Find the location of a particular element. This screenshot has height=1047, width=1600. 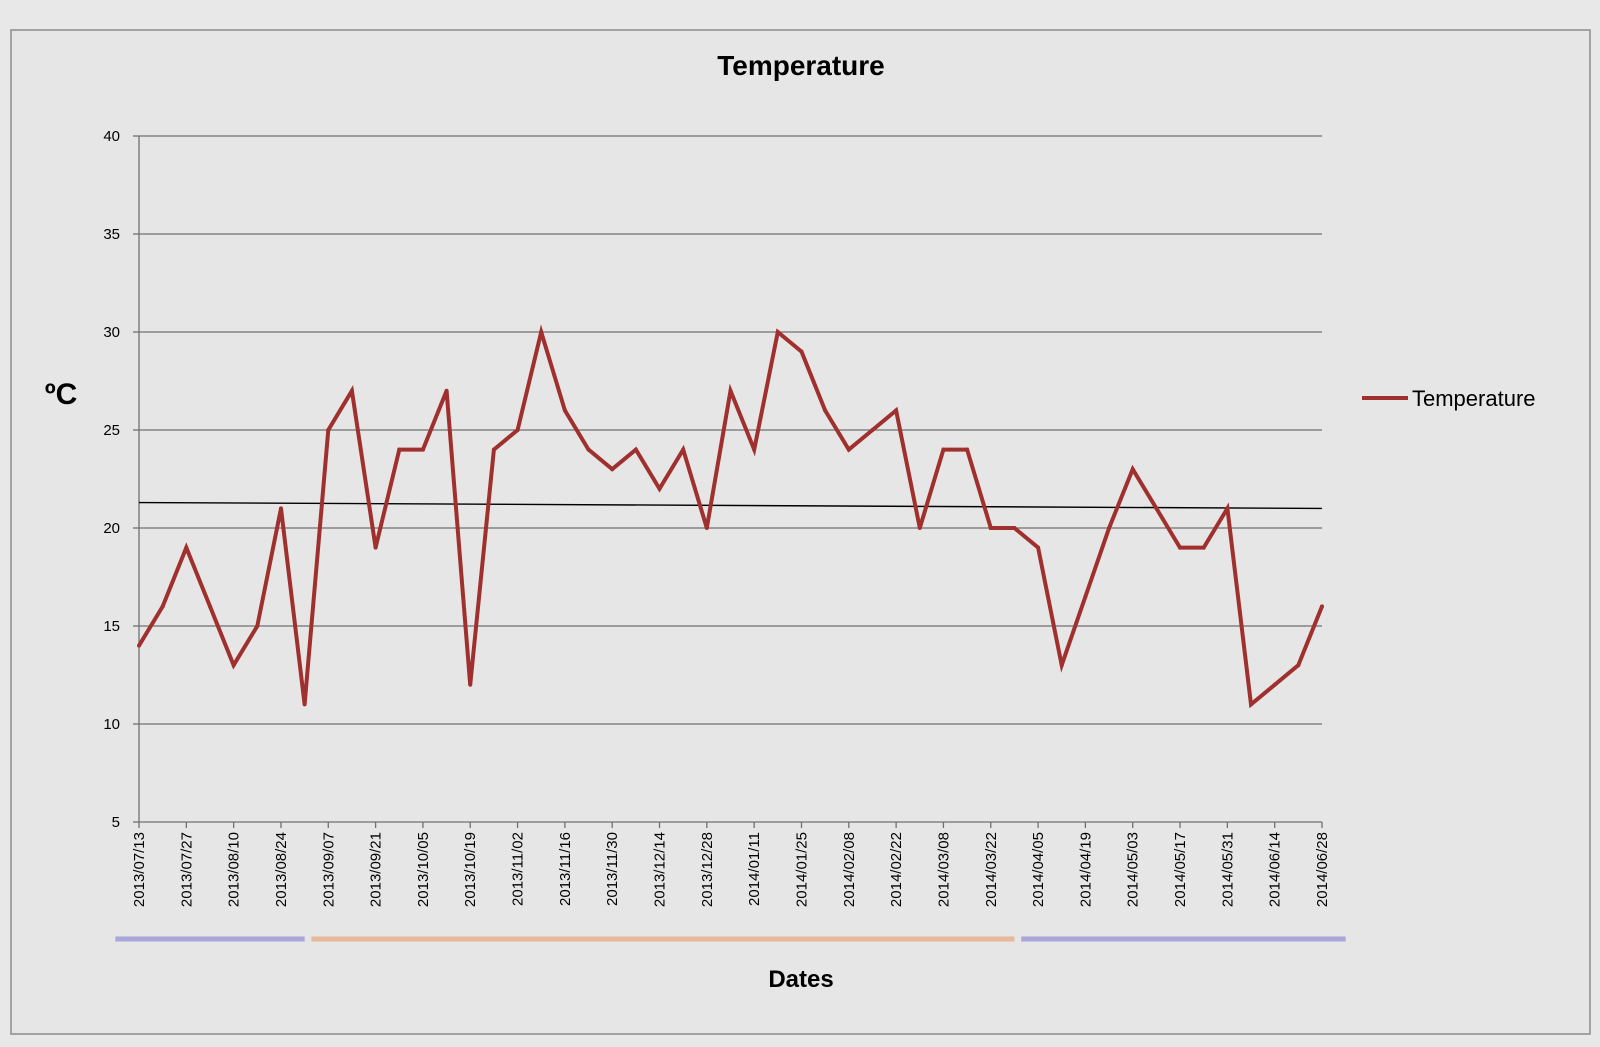

x-tick-label: 2014/03/22 is located at coordinates (991, 869).